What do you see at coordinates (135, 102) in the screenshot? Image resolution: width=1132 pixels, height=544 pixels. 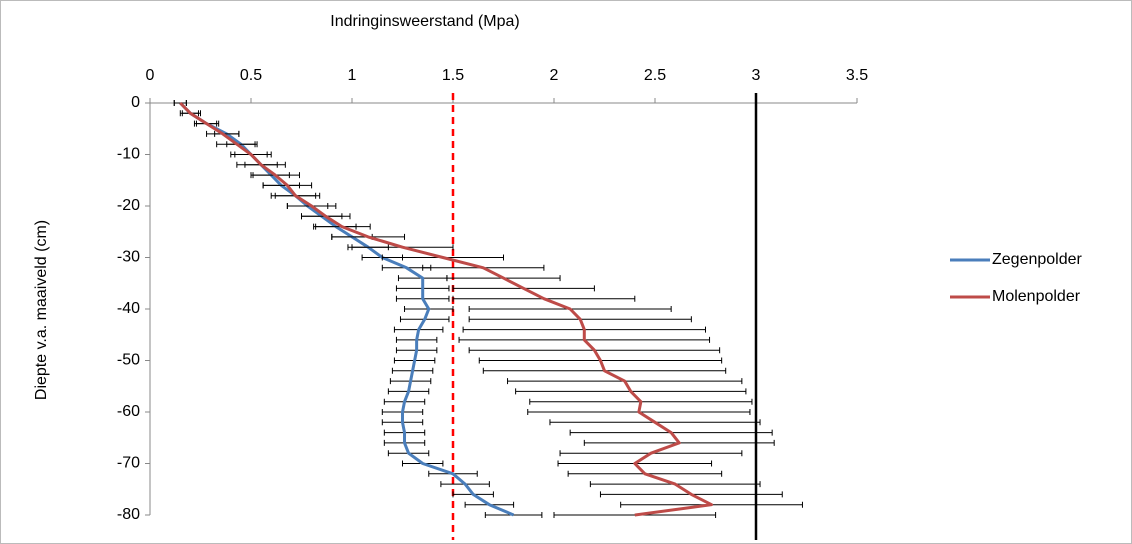 I see `y-tick-label: 0` at bounding box center [135, 102].